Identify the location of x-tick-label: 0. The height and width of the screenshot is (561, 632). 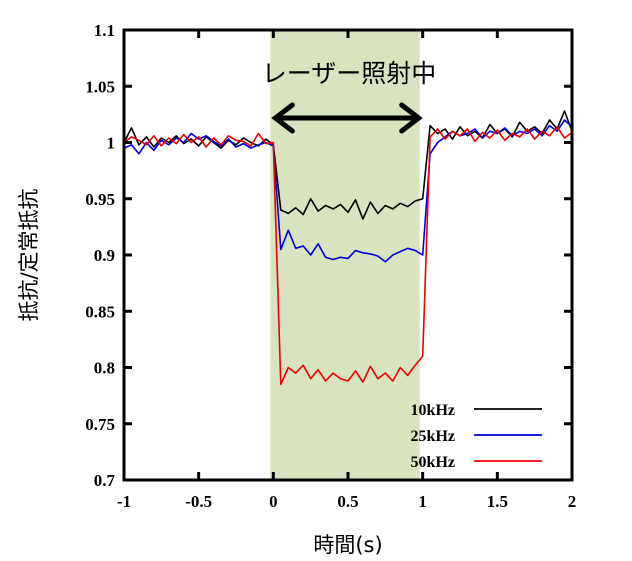
(273, 501).